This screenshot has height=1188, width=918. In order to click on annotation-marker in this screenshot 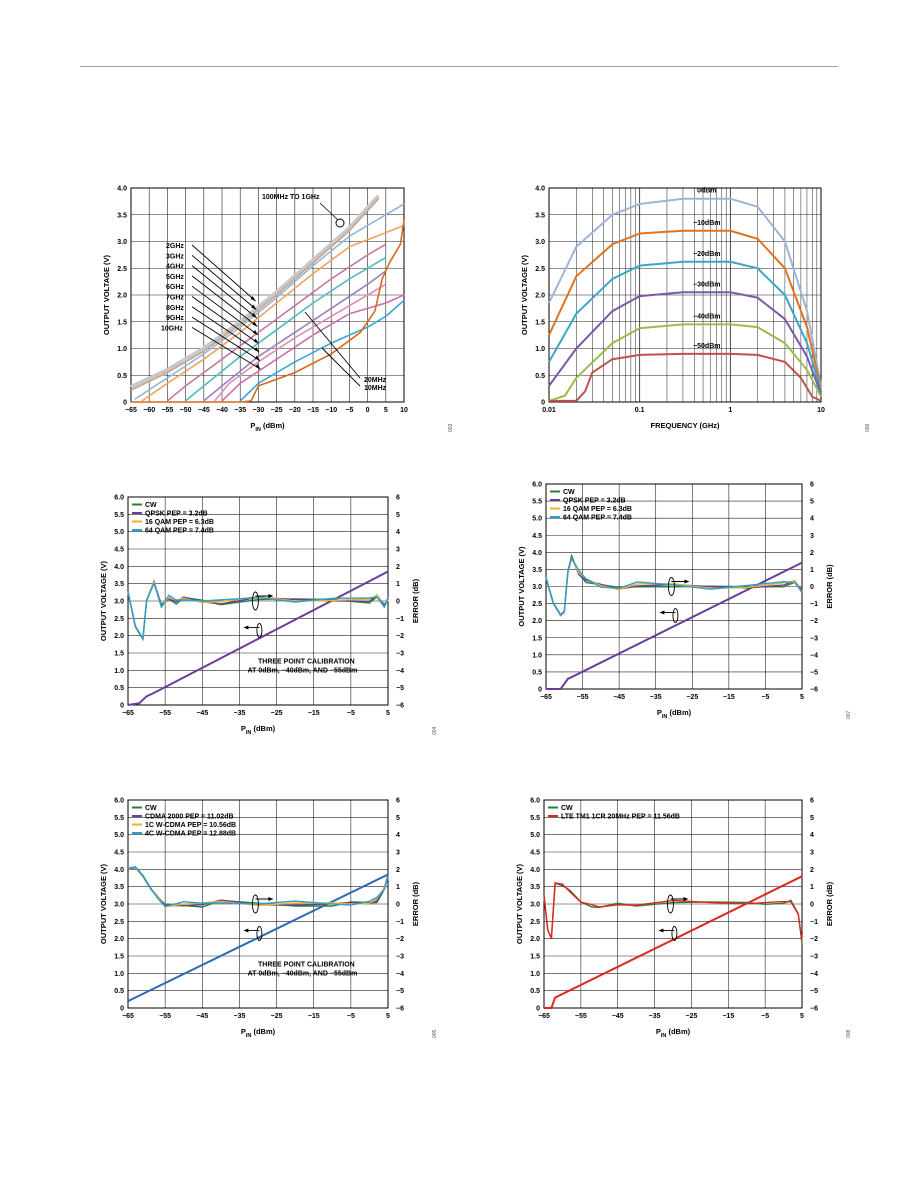, I will do `click(340, 223)`.